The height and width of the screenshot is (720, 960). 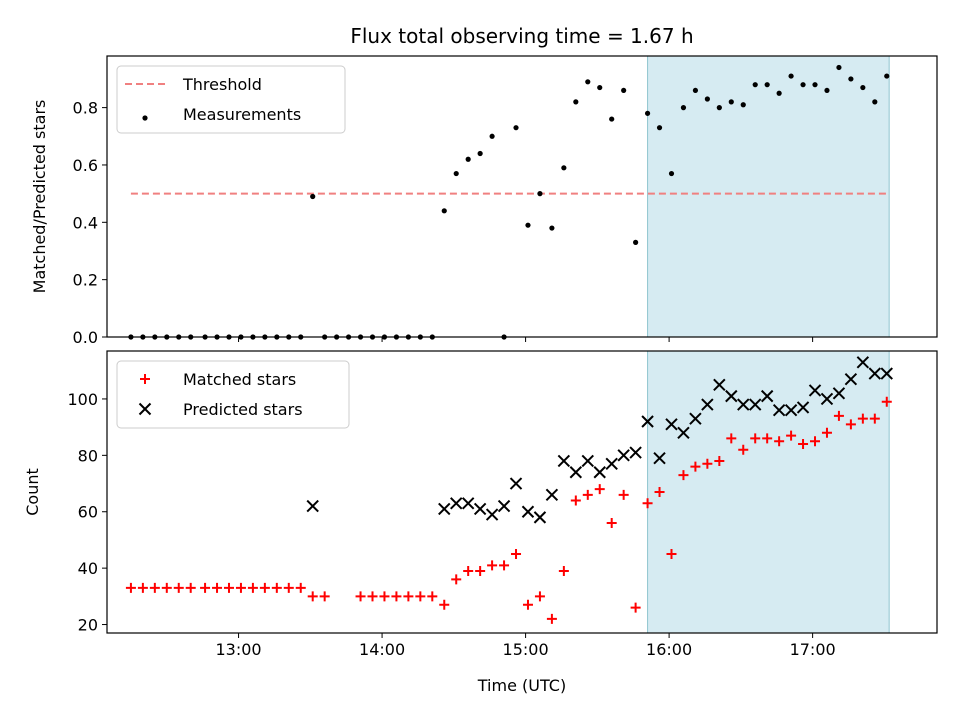 I want to click on y-tick-label: 20, so click(x=88, y=625).